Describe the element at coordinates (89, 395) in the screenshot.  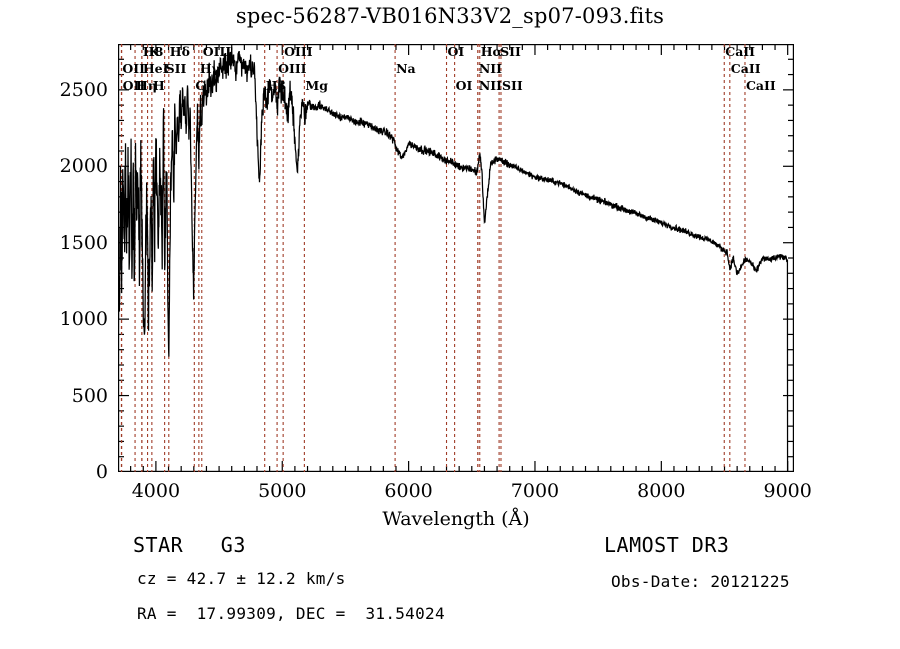
I see `y-tick-label: 500` at that location.